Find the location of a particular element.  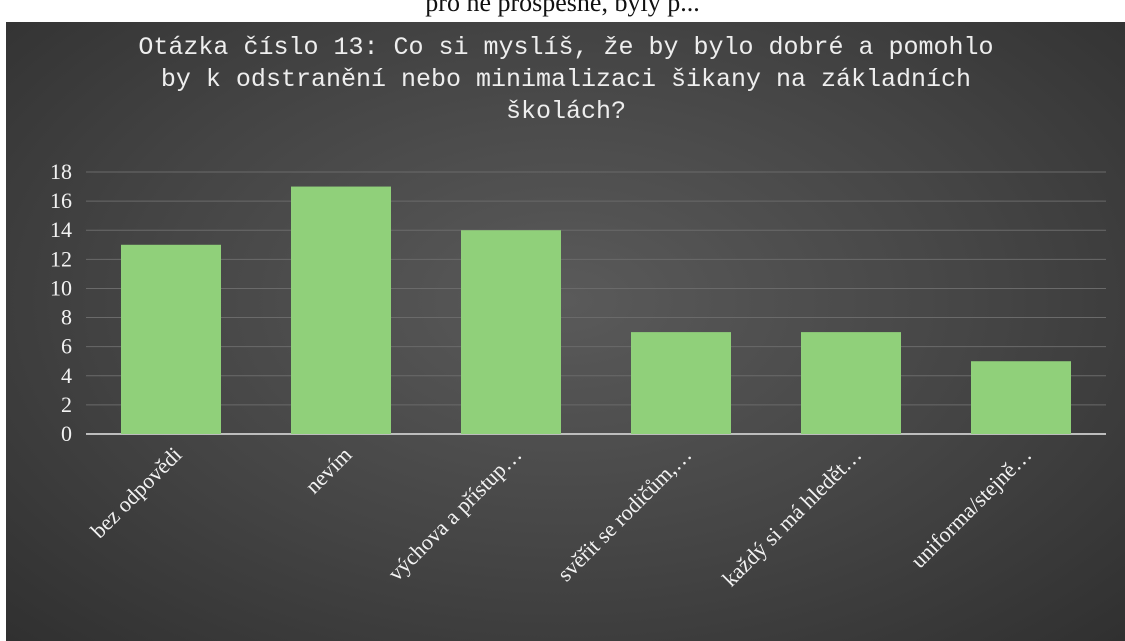

y-tick-label: 18 is located at coordinates (61, 171).